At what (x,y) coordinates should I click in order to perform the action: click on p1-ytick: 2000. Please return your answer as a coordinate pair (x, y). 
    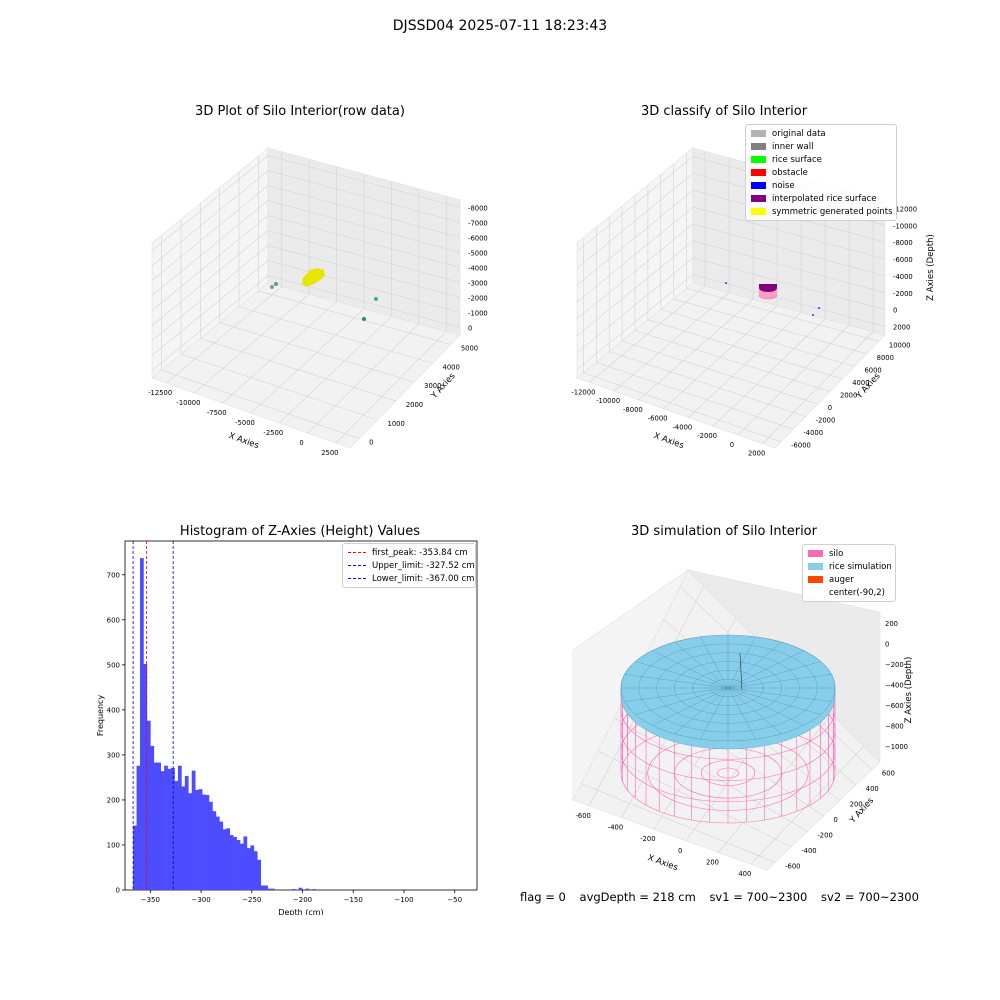
    Looking at the image, I should click on (414, 405).